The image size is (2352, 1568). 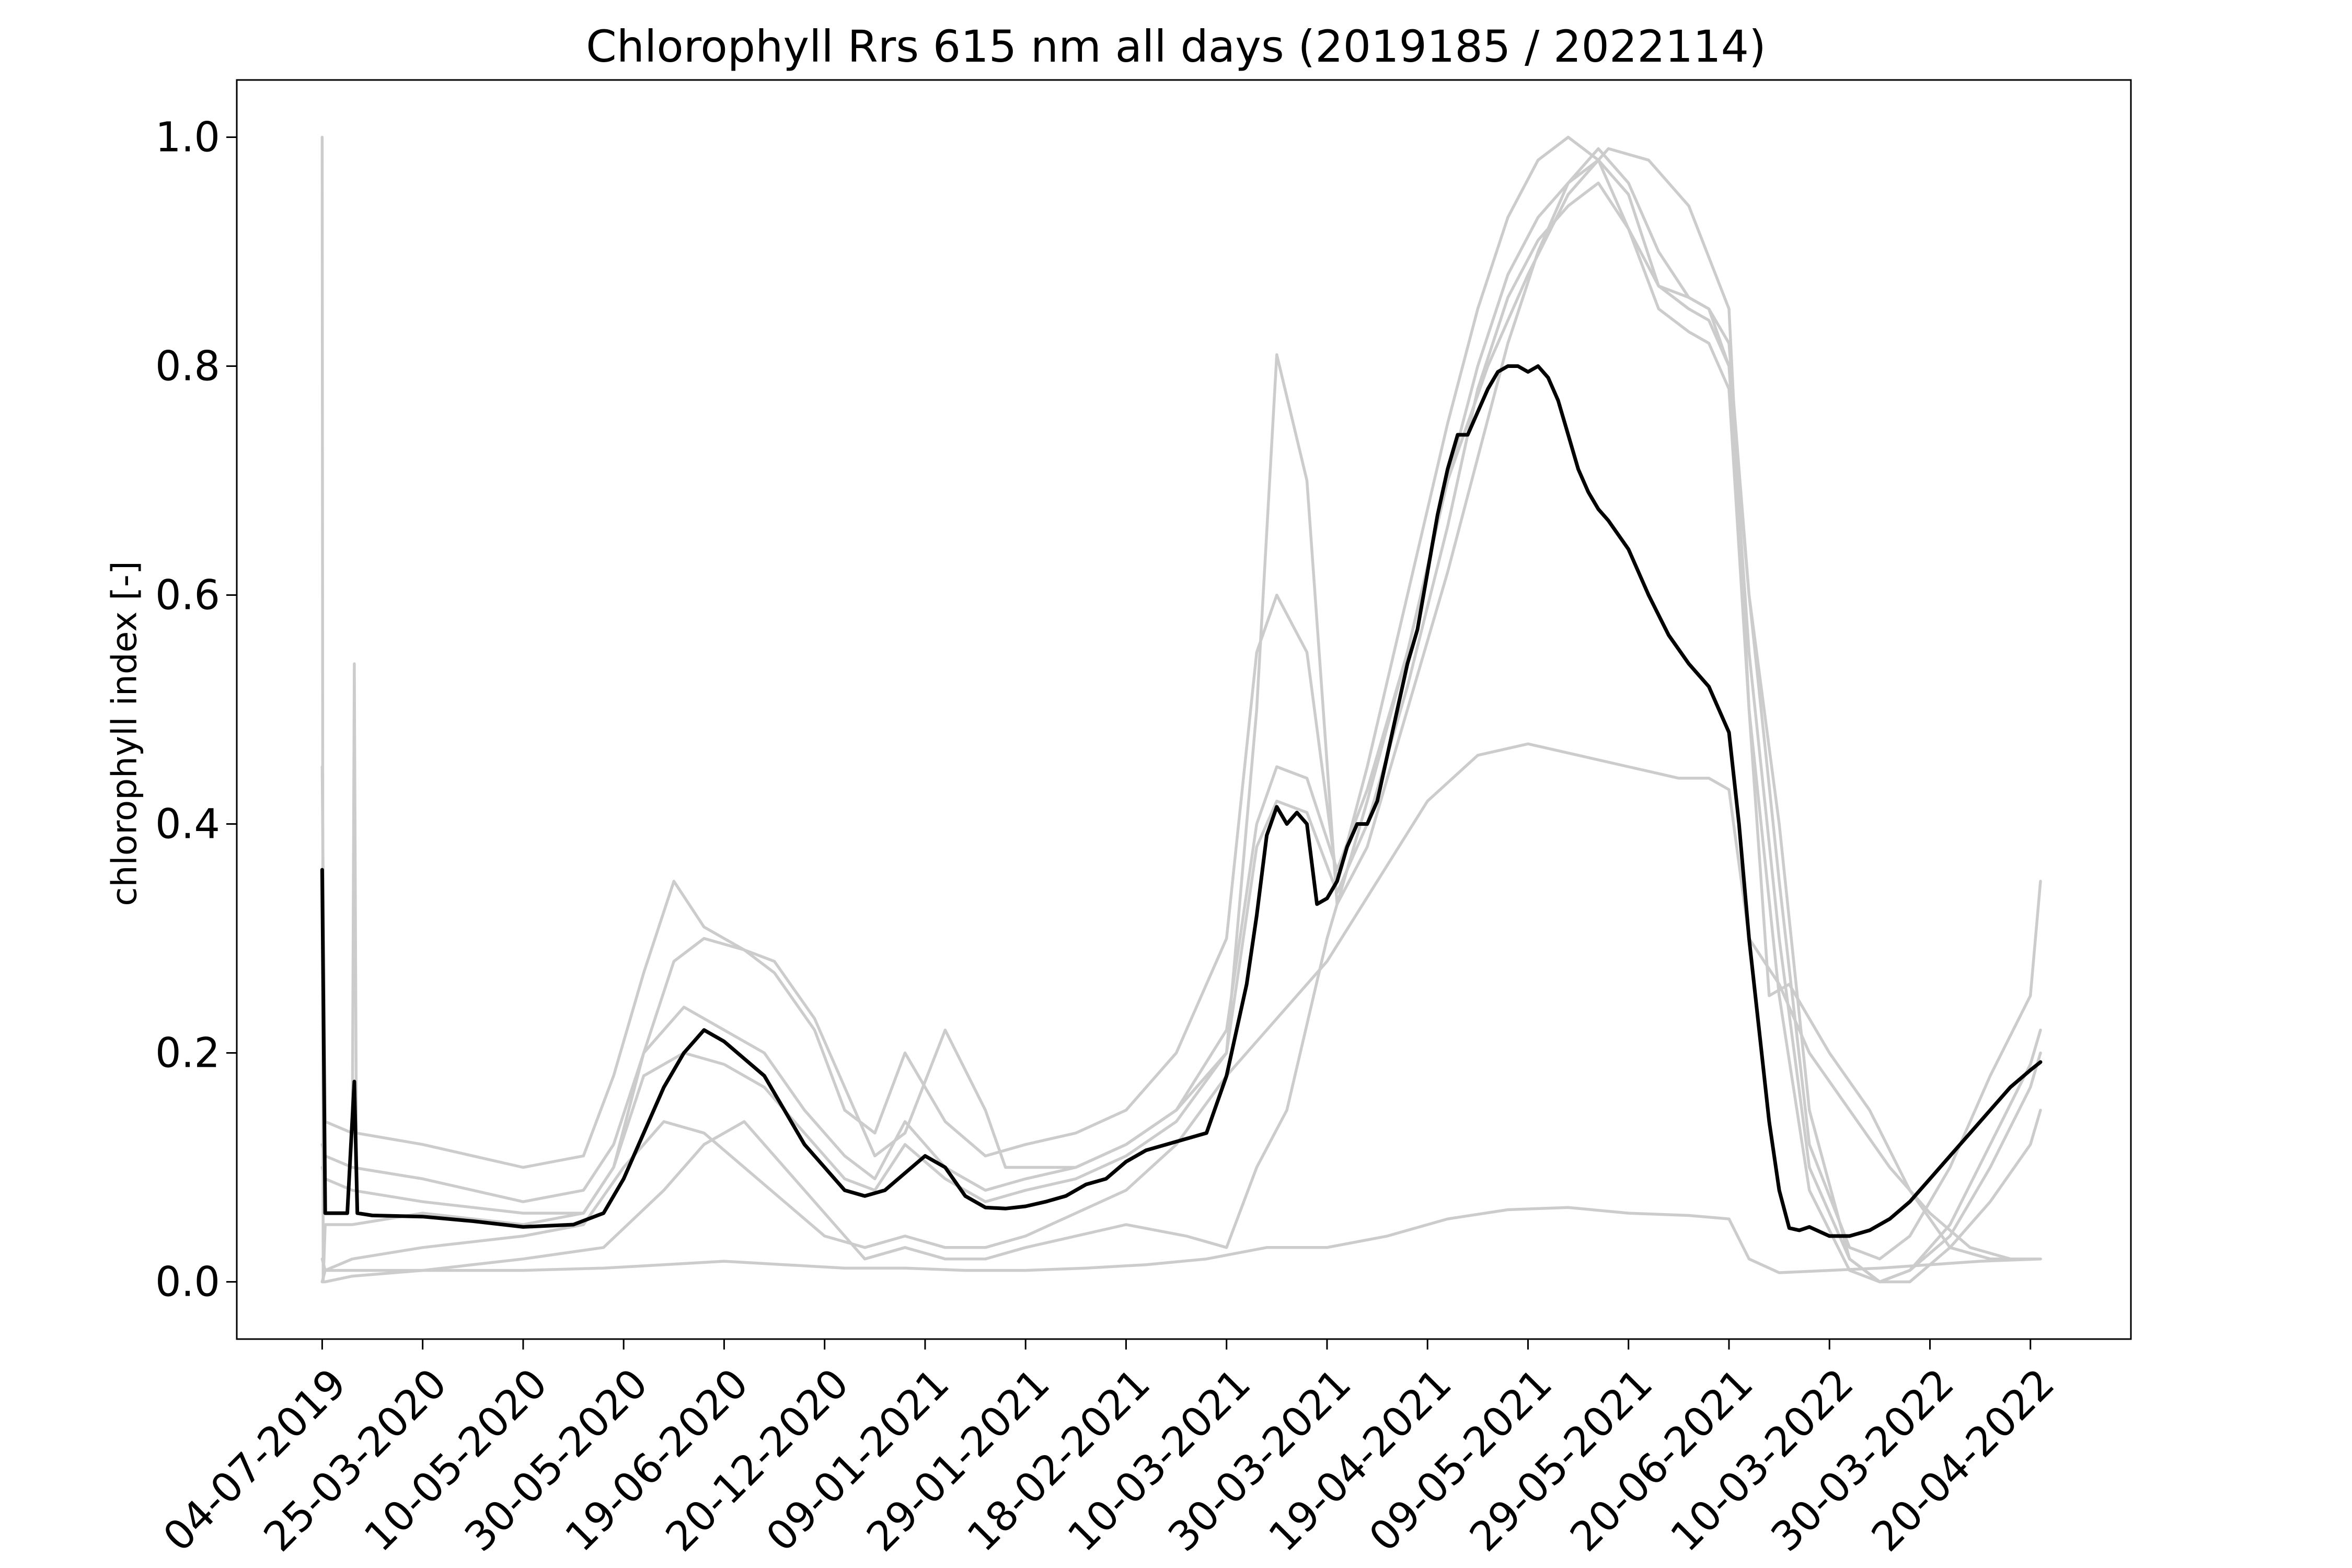 What do you see at coordinates (187, 595) in the screenshot?
I see `y-tick-label: 0.6` at bounding box center [187, 595].